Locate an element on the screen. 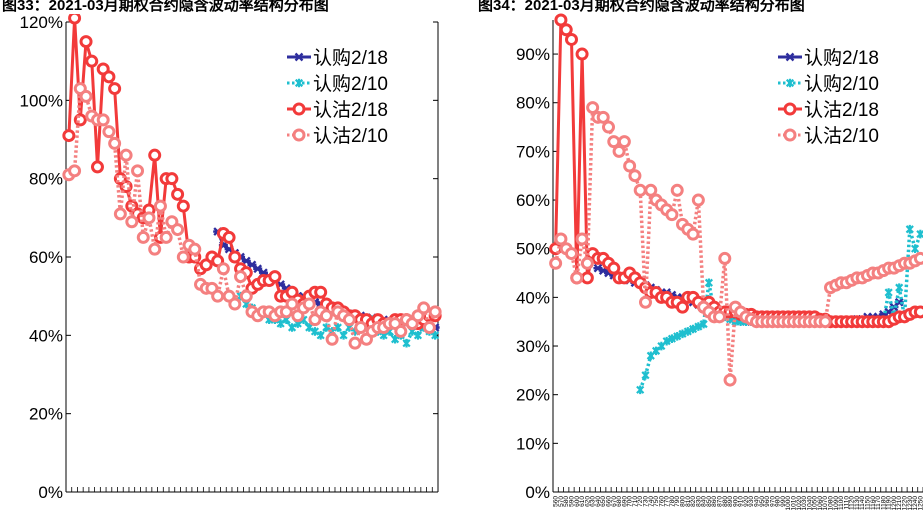 Image resolution: width=923 pixels, height=532 pixels. x-tick-label: 560 is located at coordinates (556, 501).